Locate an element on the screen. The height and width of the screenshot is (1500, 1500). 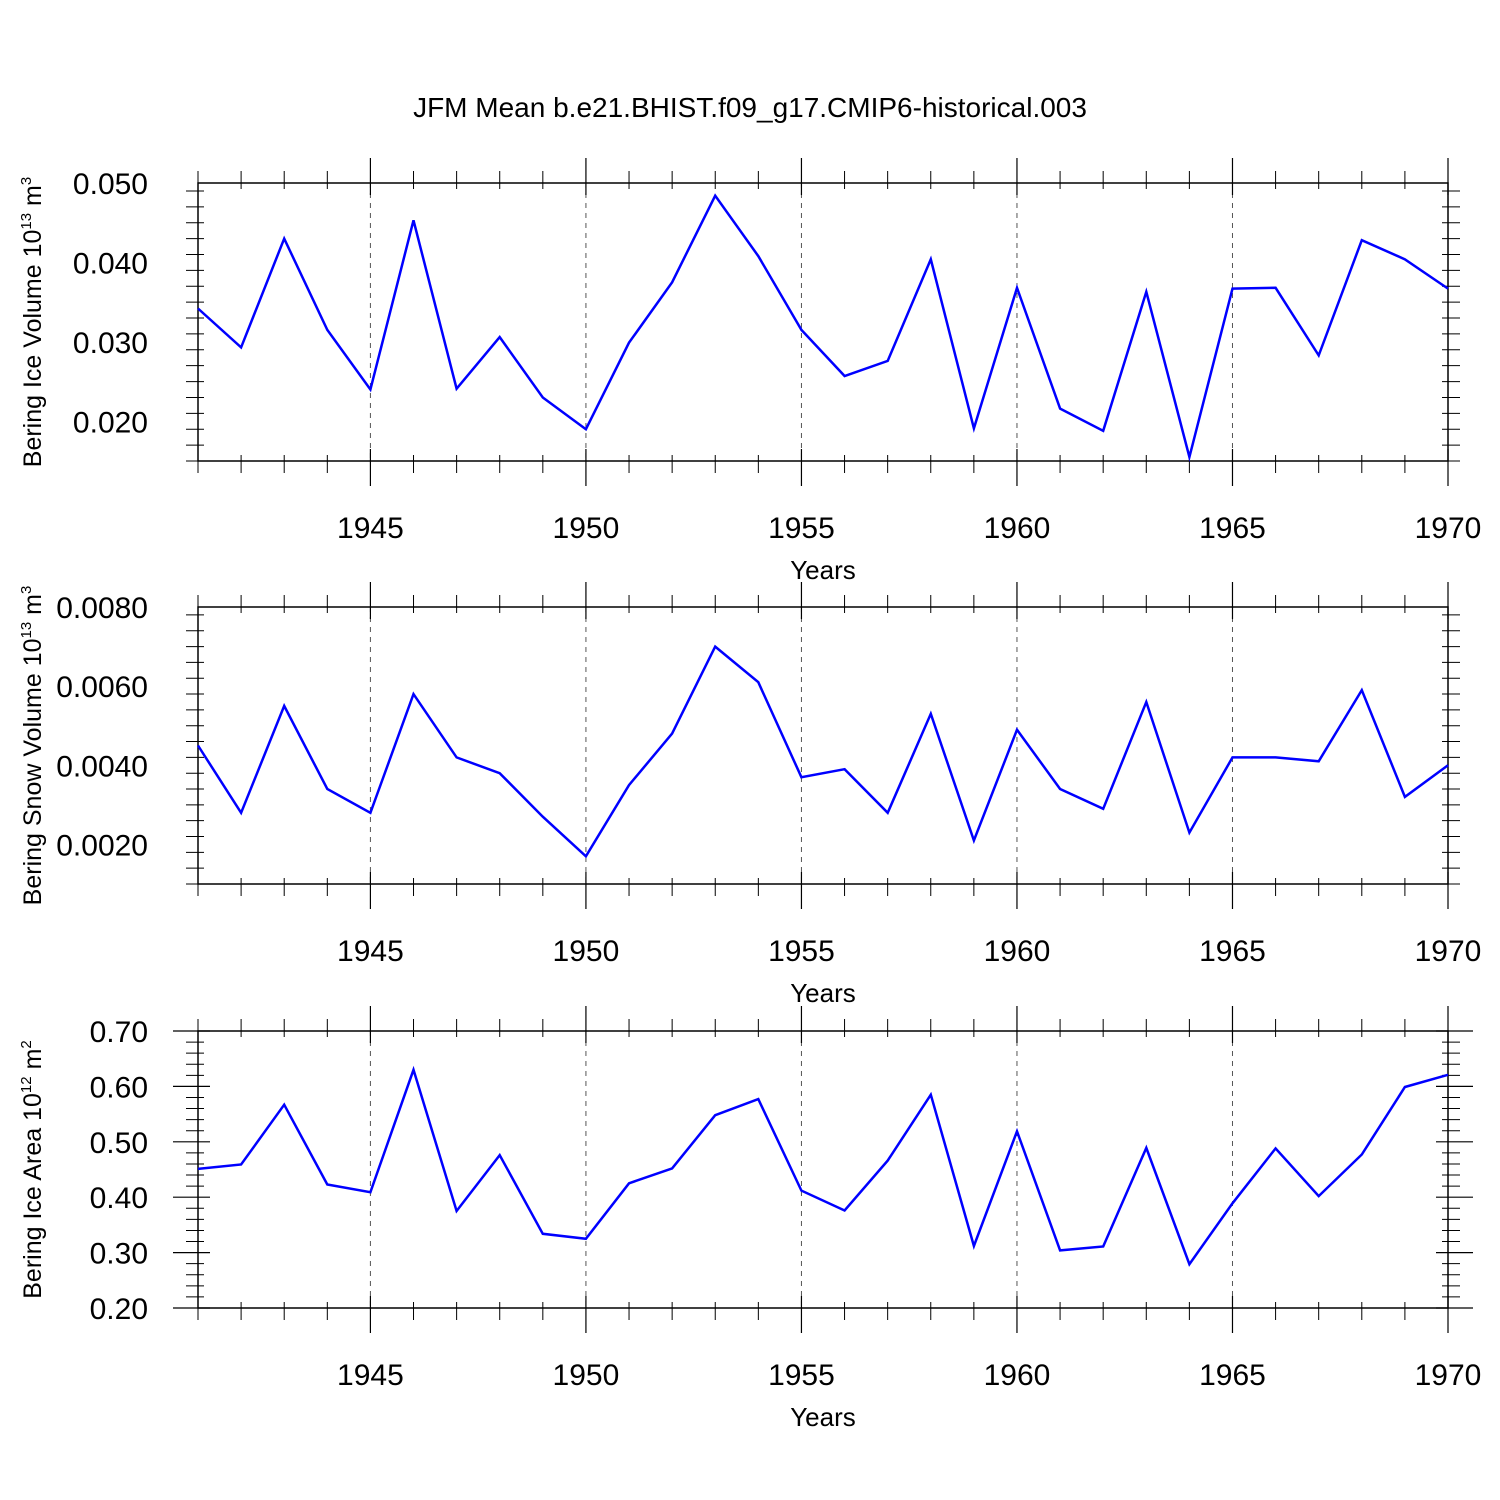
y-axis-label: Bering Ice Volume 1013 m3 is located at coordinates (32, 322).